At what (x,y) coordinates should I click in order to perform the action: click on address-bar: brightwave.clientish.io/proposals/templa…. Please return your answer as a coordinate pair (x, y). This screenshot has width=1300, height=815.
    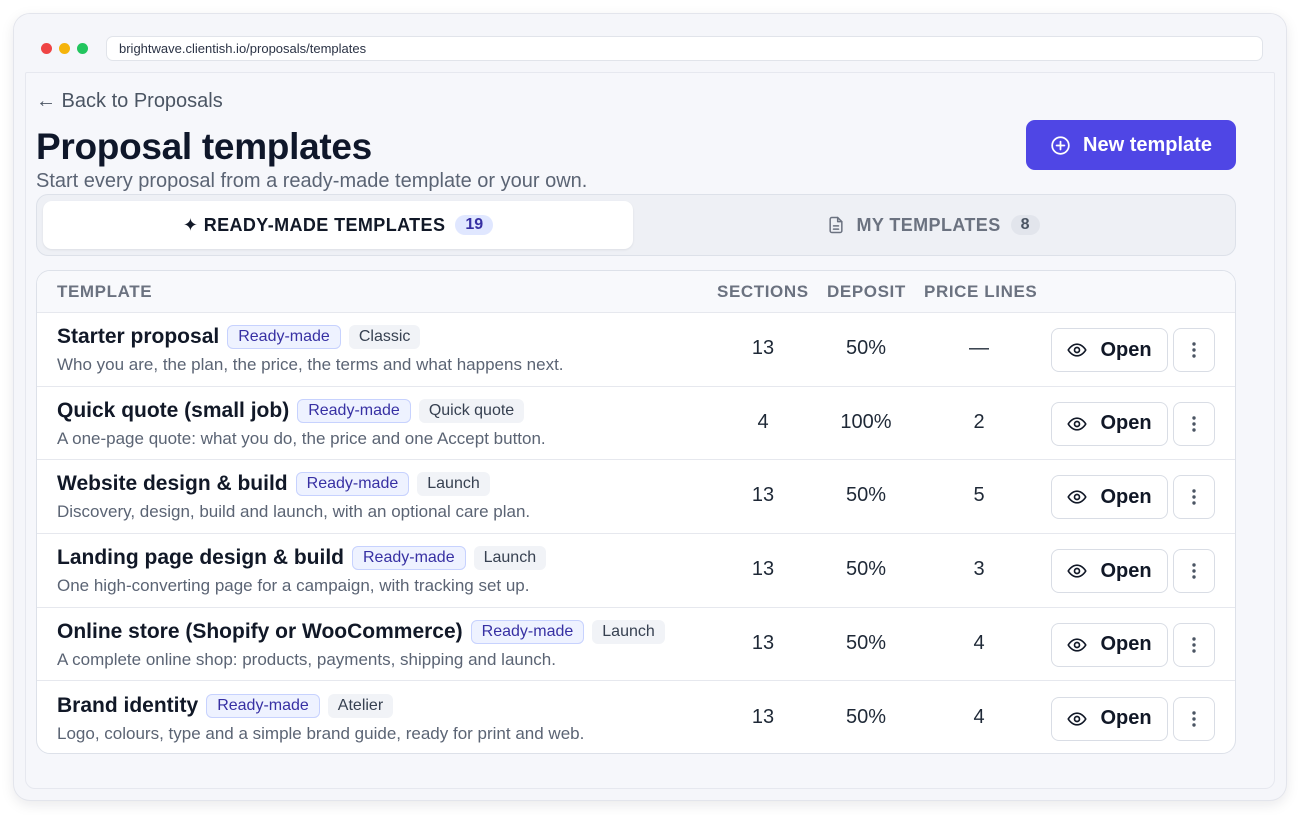
    Looking at the image, I should click on (684, 48).